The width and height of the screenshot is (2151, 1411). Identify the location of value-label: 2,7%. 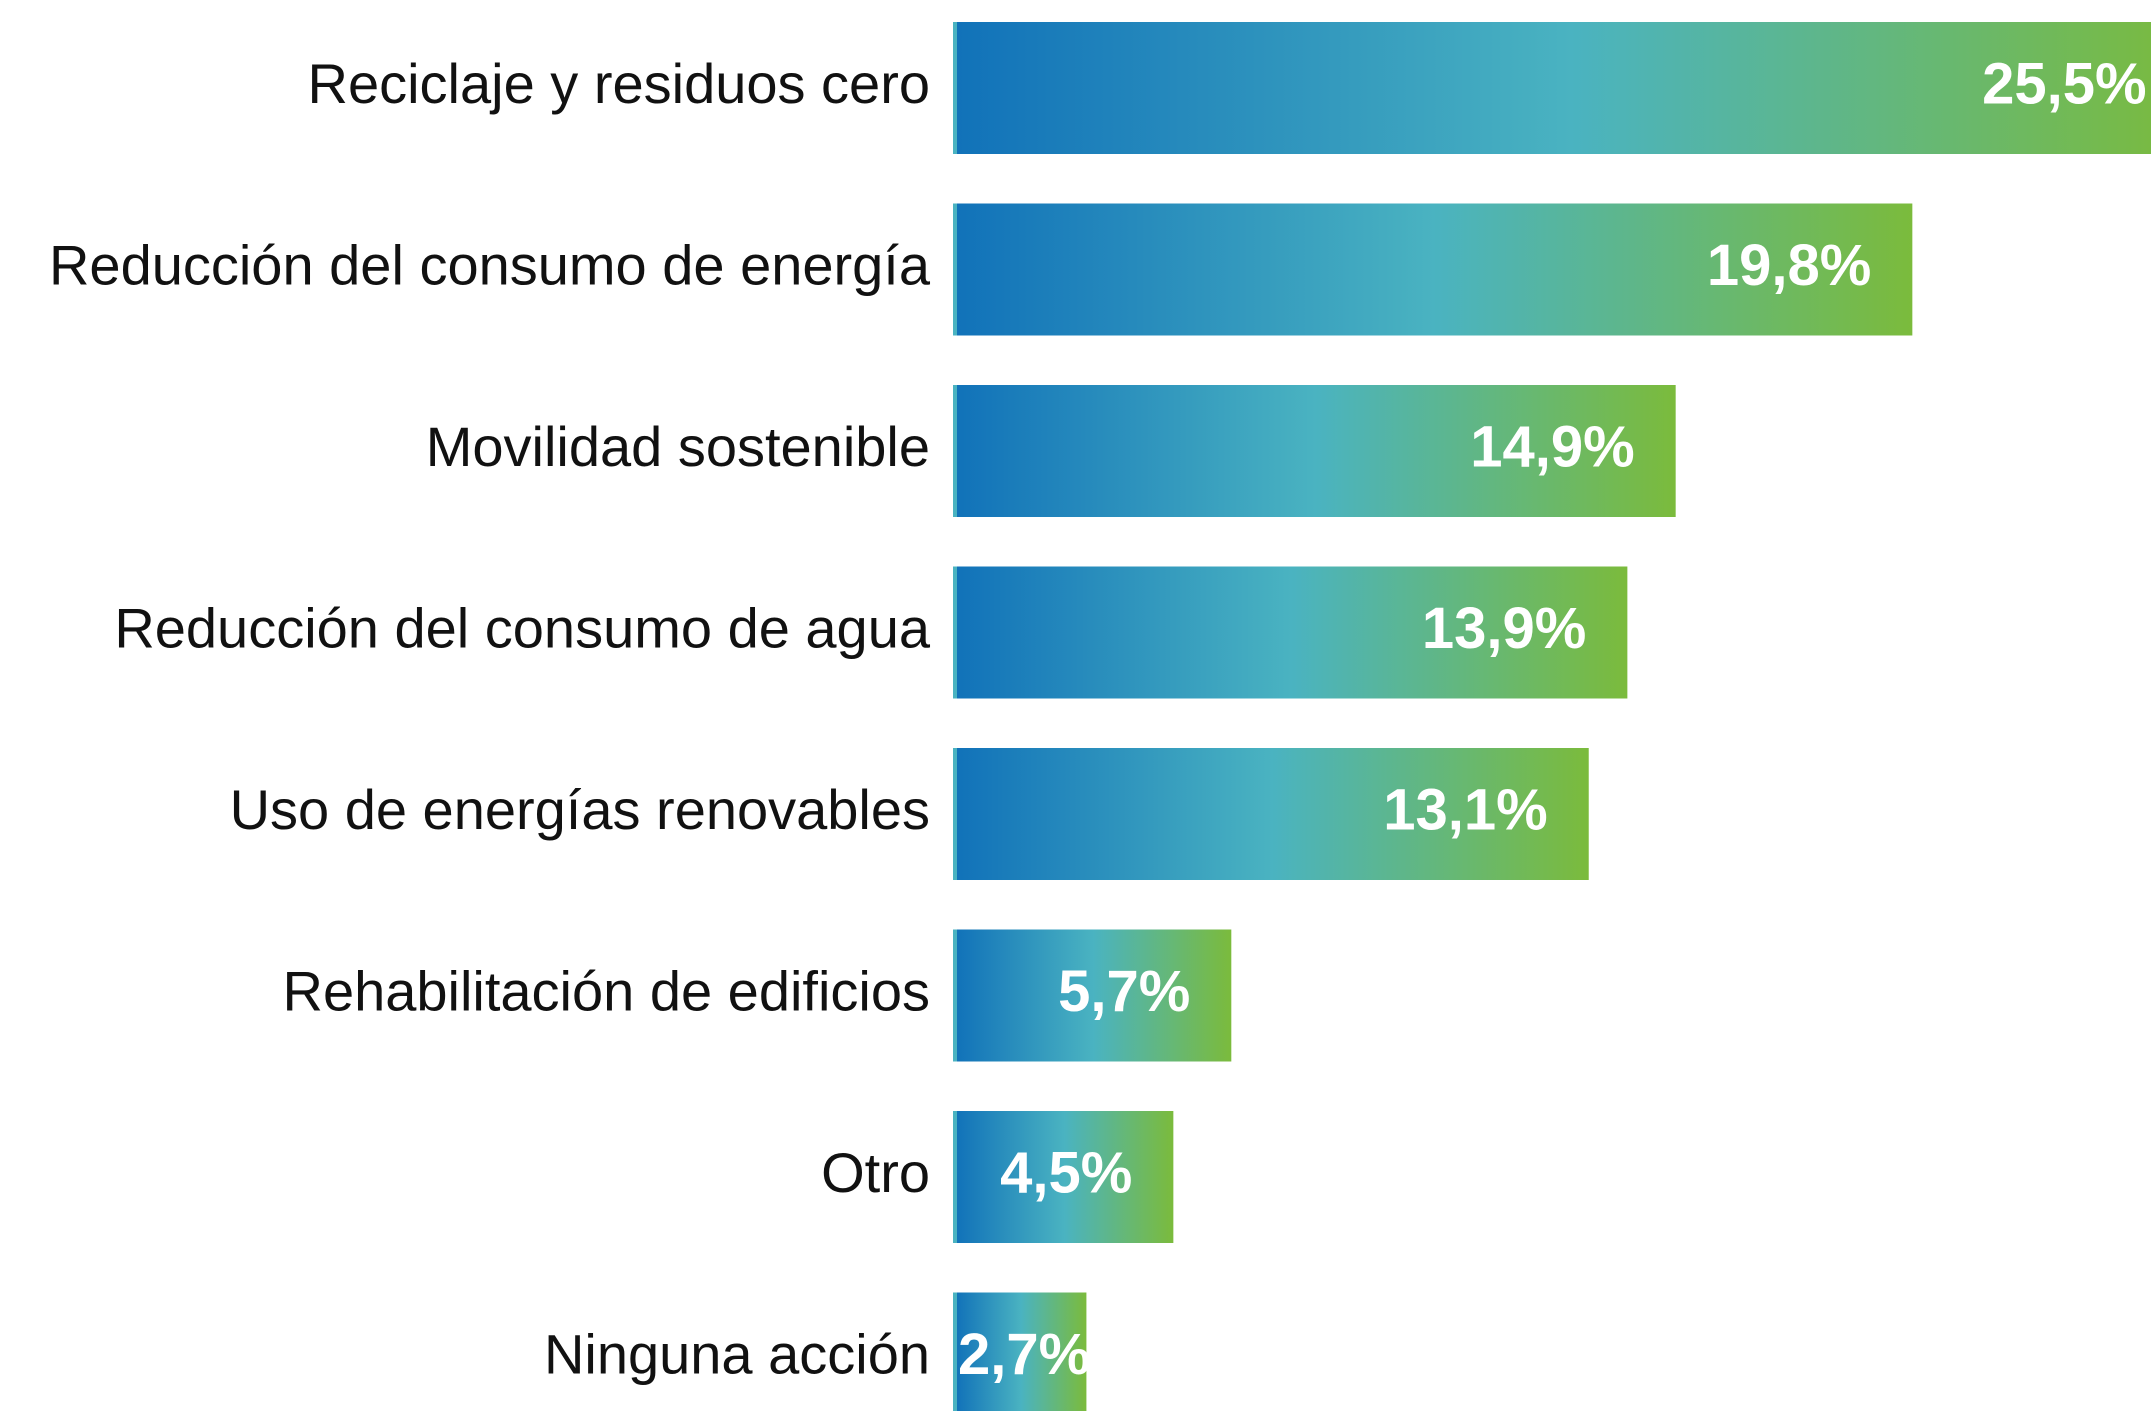
(1024, 1354).